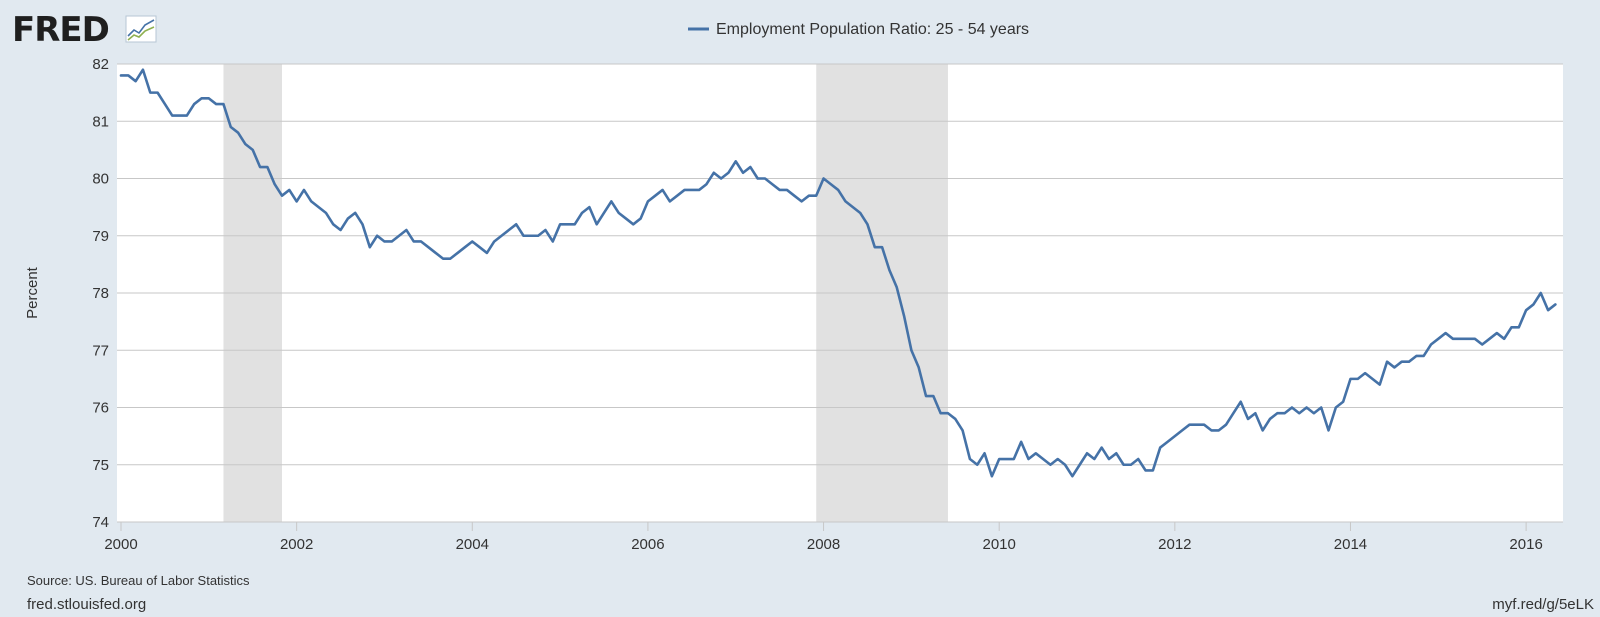 This screenshot has width=1600, height=617. What do you see at coordinates (100, 465) in the screenshot?
I see `y-tick-label-75: 75` at bounding box center [100, 465].